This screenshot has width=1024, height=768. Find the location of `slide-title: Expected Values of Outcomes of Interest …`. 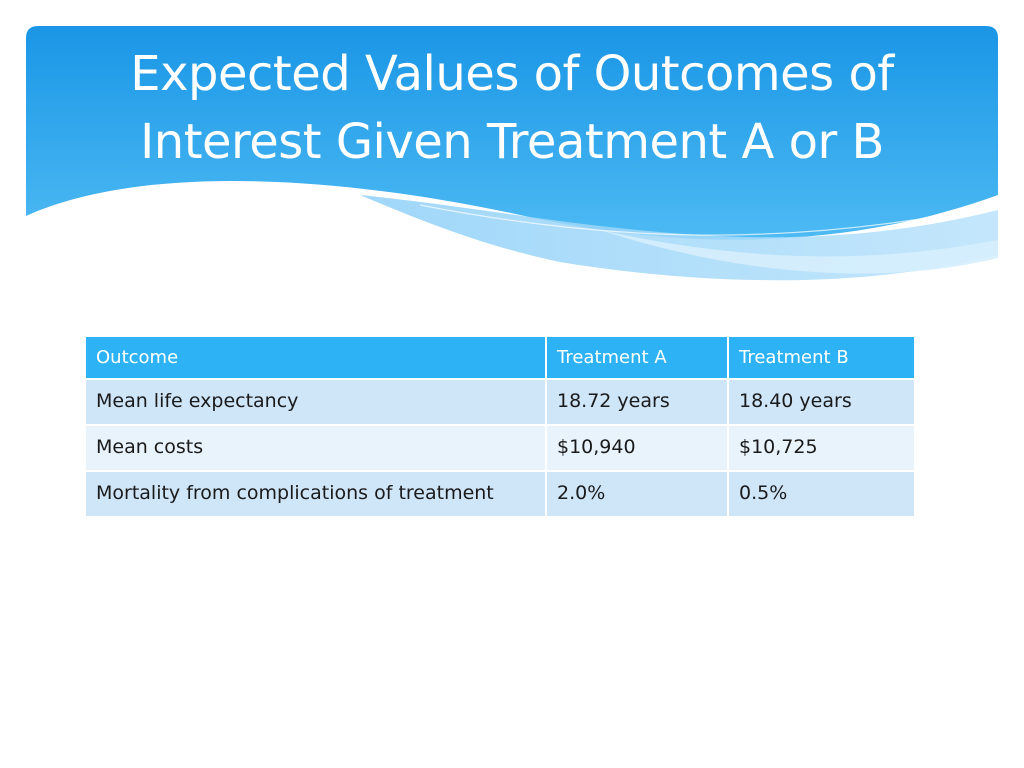

slide-title: Expected Values of Outcomes of Interest … is located at coordinates (512, 108).